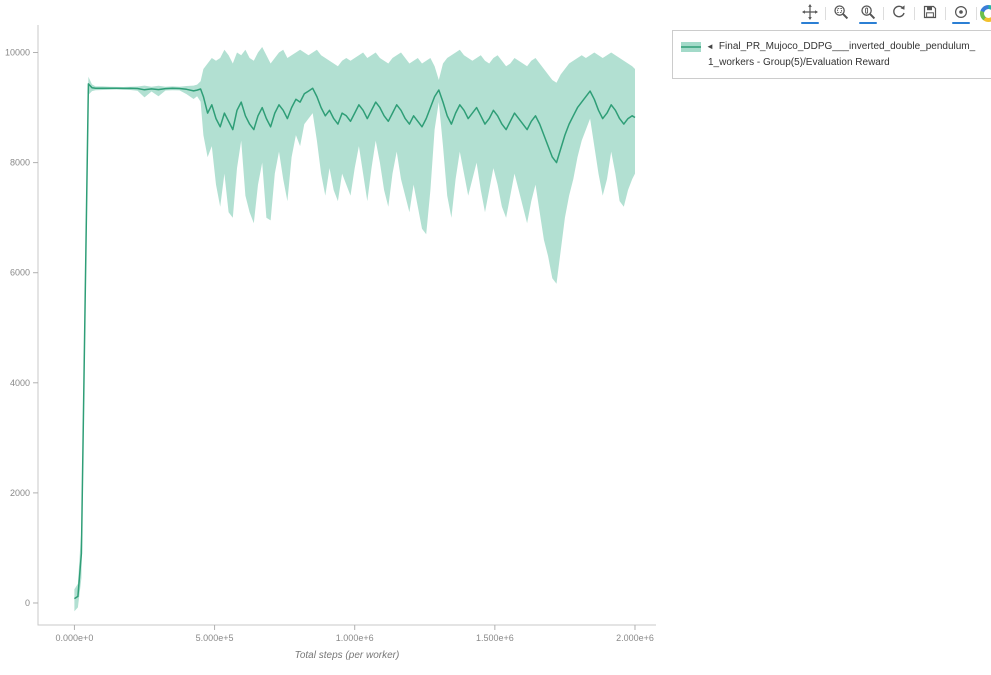  Describe the element at coordinates (985, 13) in the screenshot. I see `bokeh-logo` at that location.